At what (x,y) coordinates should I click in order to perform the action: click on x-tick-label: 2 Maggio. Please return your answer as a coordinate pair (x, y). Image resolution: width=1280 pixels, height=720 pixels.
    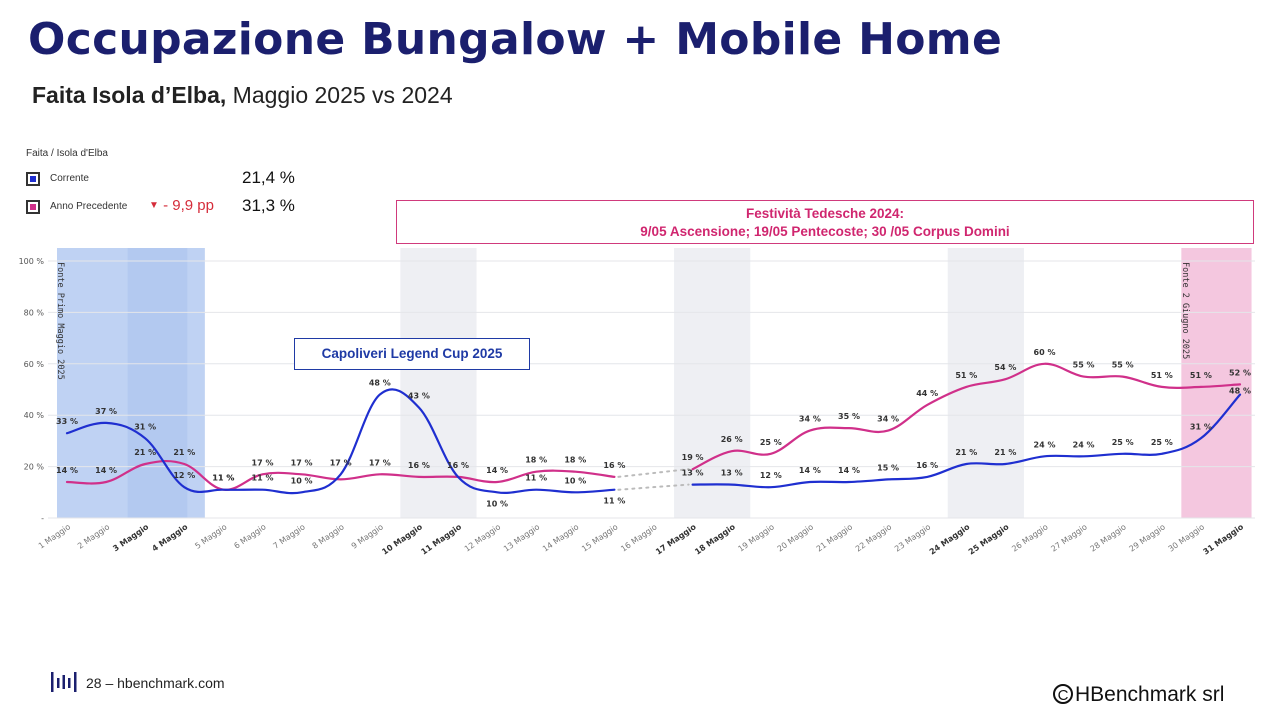
    Looking at the image, I should click on (93, 536).